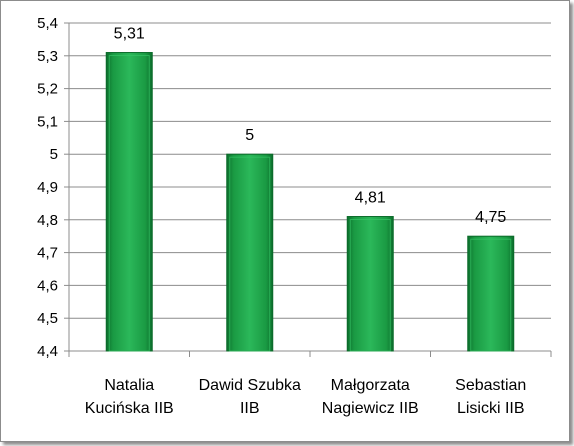 This screenshot has height=446, width=574. I want to click on y-tick-label: 4,6, so click(47, 285).